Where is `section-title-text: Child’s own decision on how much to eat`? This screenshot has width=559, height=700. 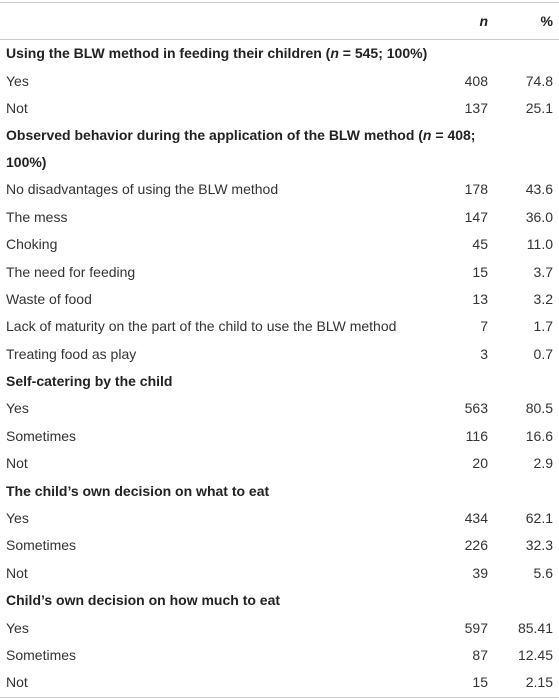
section-title-text: Child’s own decision on how much to eat is located at coordinates (143, 600).